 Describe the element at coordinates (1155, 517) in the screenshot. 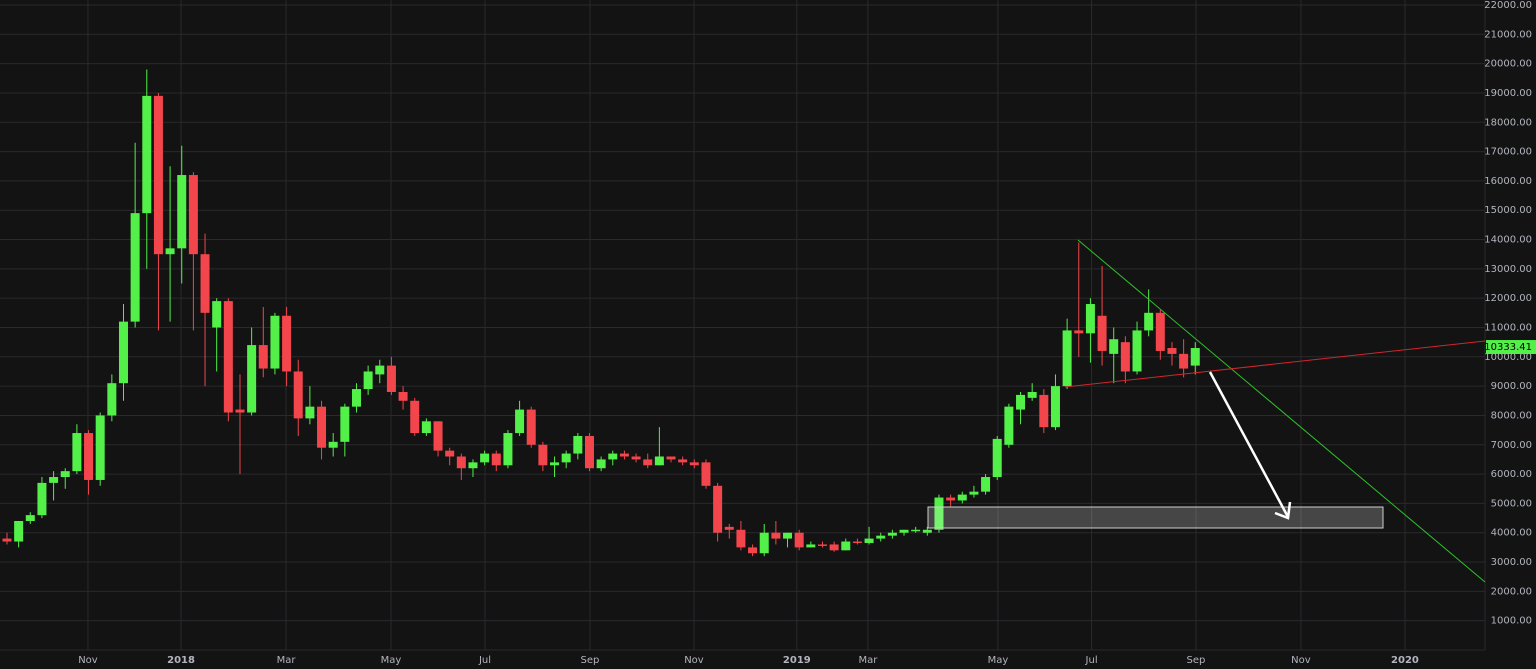

I see `target-zone` at that location.